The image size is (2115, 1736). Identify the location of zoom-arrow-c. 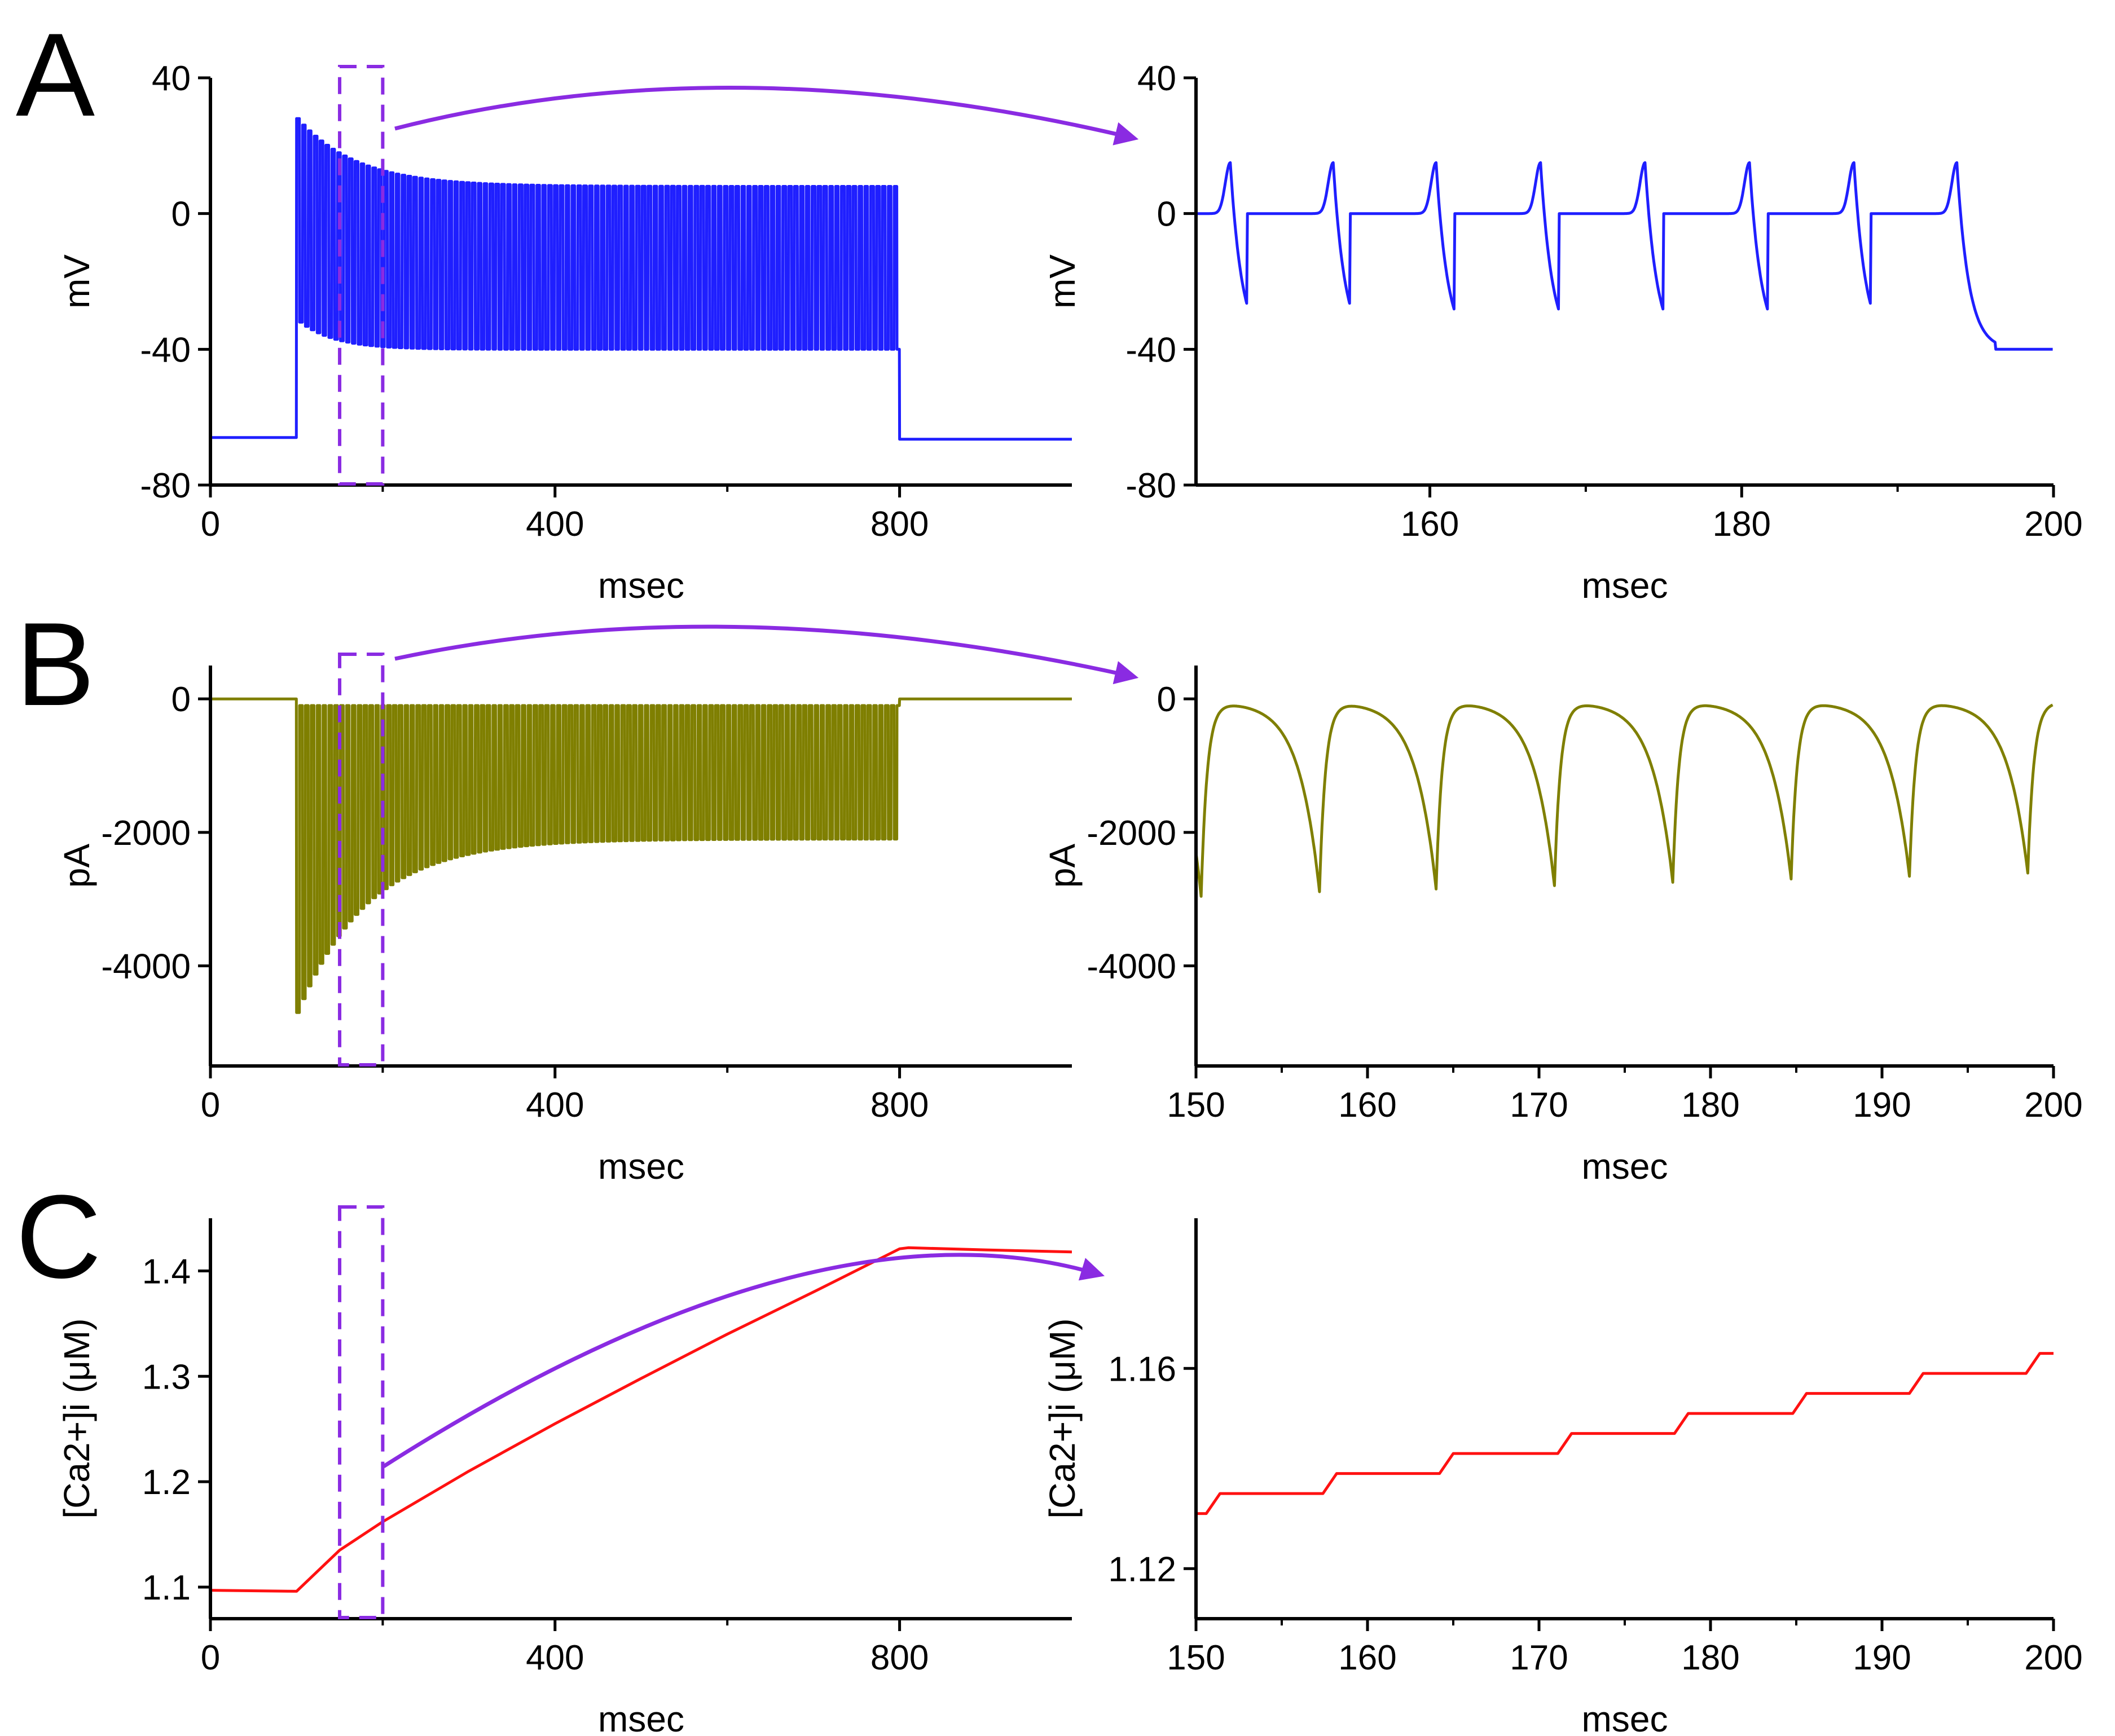
(743, 1360).